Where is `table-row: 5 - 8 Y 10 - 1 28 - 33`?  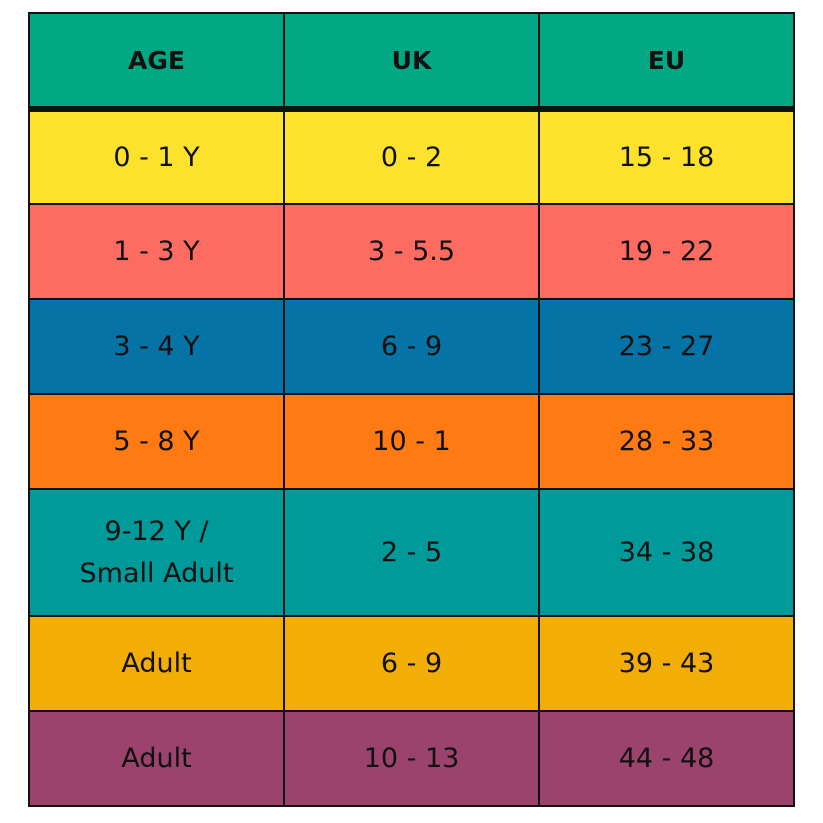
table-row: 5 - 8 Y 10 - 1 28 - 33 is located at coordinates (411, 441).